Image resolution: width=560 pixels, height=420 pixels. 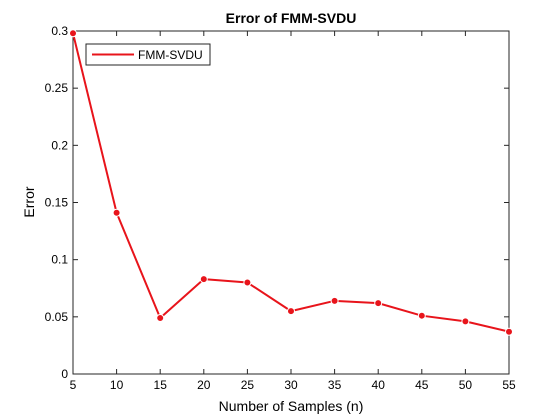 I want to click on x-tick-label: 25, so click(x=248, y=385).